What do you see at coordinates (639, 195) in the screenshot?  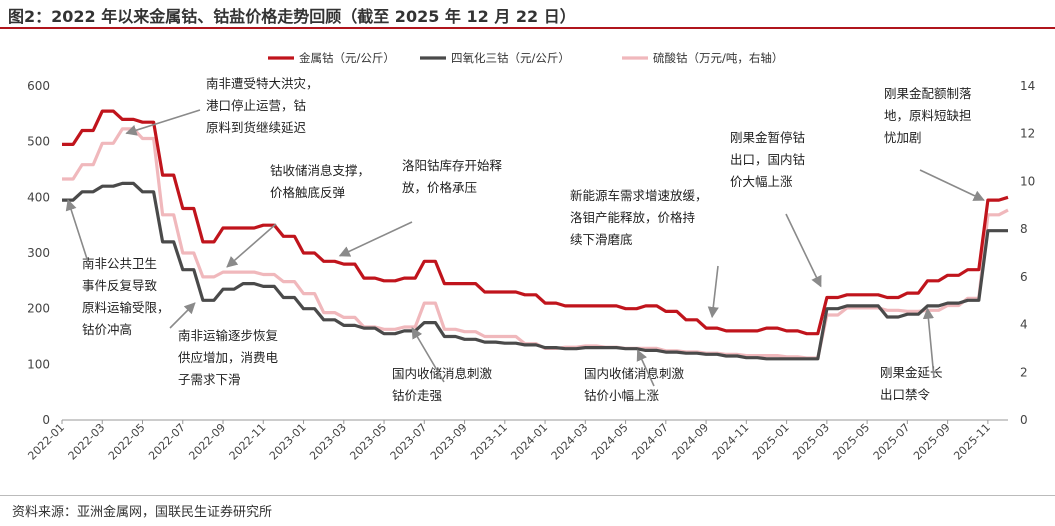 I see `annotation-text: 新能源车需求增速放缓，` at bounding box center [639, 195].